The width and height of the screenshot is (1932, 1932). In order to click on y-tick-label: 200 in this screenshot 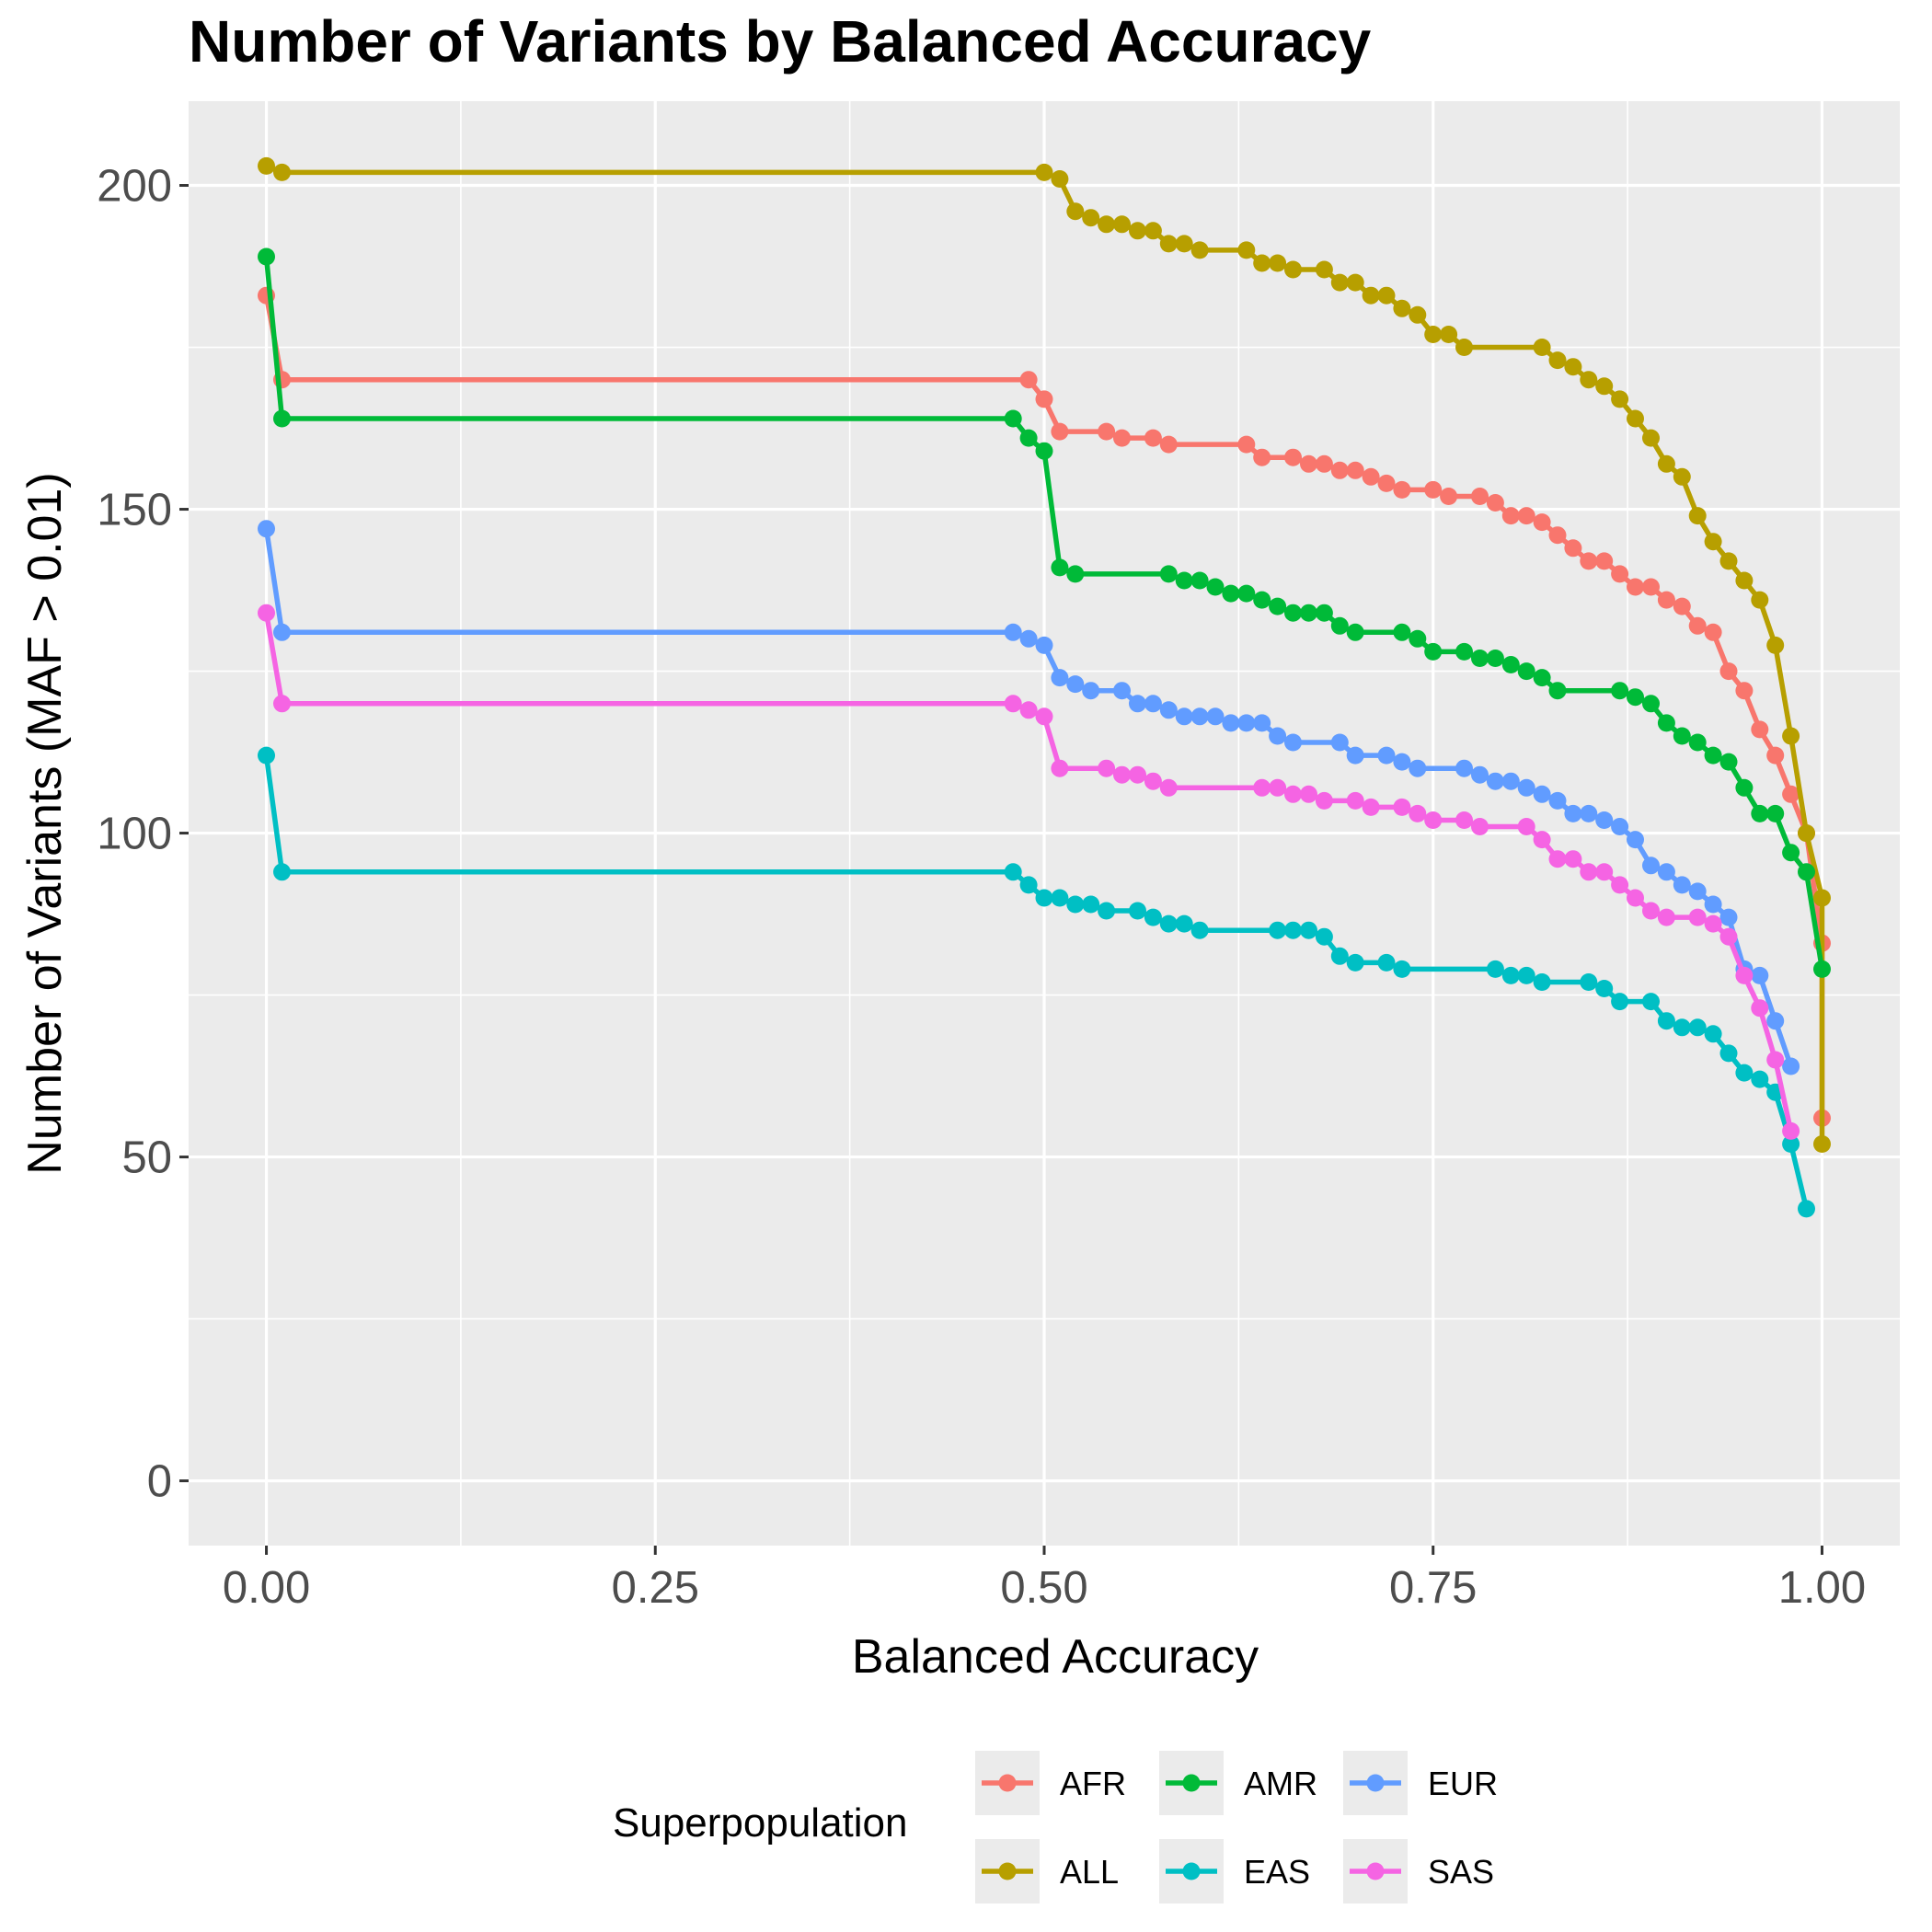, I will do `click(134, 187)`.